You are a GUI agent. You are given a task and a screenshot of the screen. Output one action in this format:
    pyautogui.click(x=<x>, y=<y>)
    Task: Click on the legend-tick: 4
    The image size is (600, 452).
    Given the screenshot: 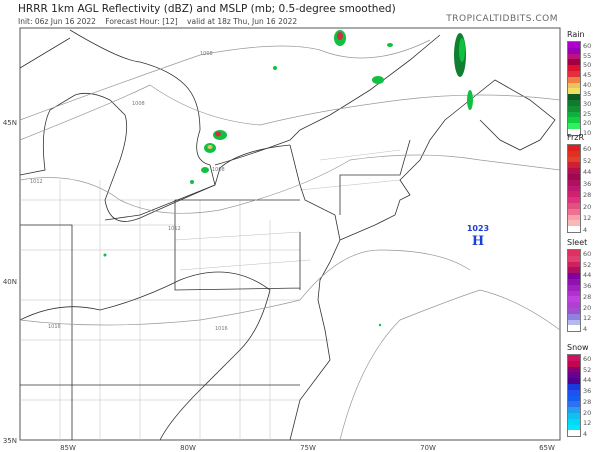 What is the action you would take?
    pyautogui.click(x=585, y=329)
    